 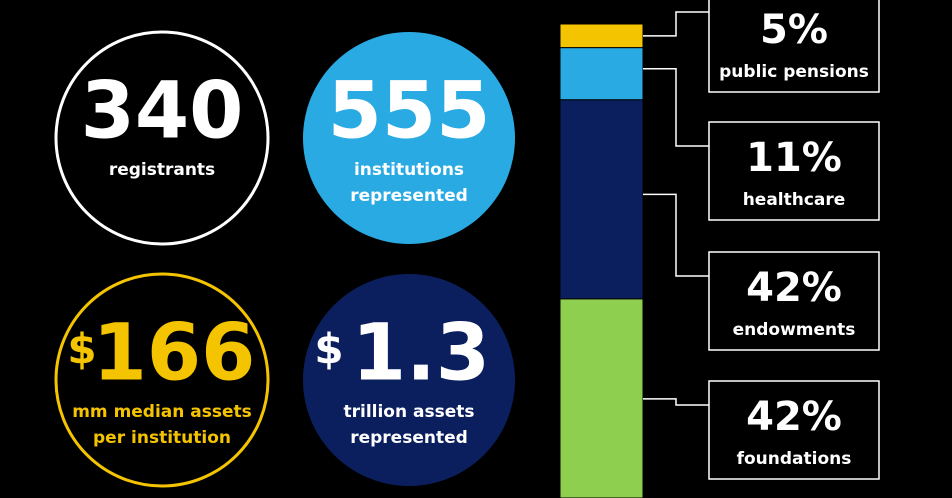 What do you see at coordinates (794, 158) in the screenshot?
I see `segment-percent: 11%` at bounding box center [794, 158].